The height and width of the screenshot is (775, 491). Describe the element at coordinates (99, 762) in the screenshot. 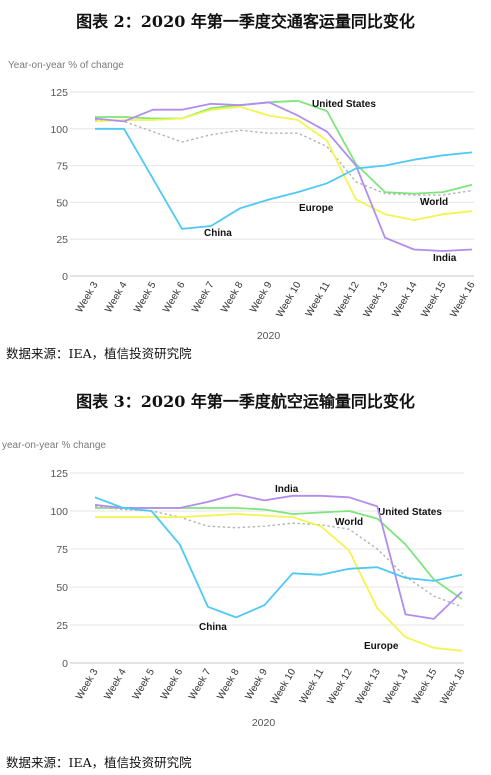

I see `chart-2-source: 数据来源：IEA，植信投资研究院` at that location.